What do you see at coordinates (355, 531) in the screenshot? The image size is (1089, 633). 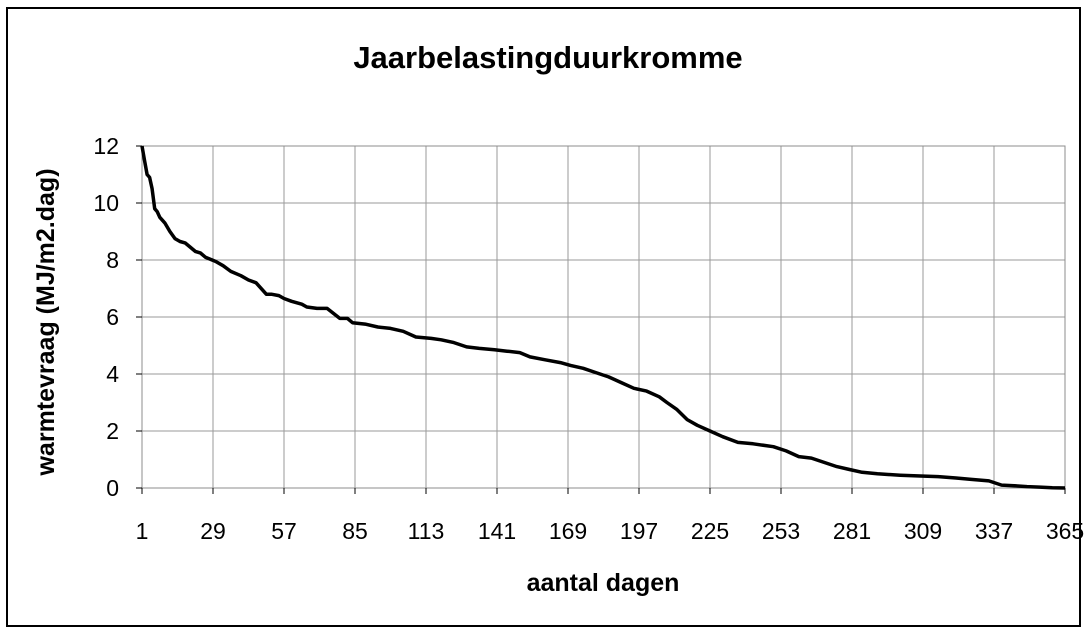 I see `x-tick-label: 85` at bounding box center [355, 531].